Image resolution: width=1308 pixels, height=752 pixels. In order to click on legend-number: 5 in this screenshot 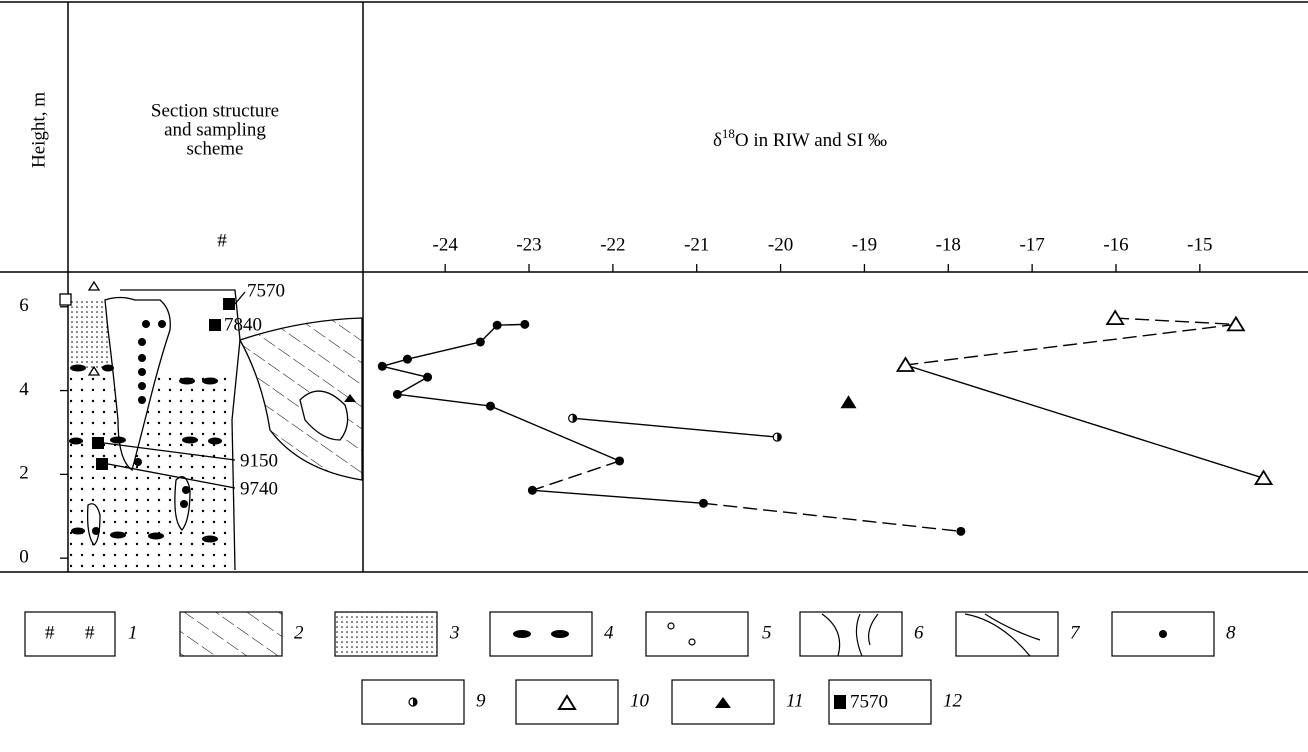, I will do `click(767, 632)`.